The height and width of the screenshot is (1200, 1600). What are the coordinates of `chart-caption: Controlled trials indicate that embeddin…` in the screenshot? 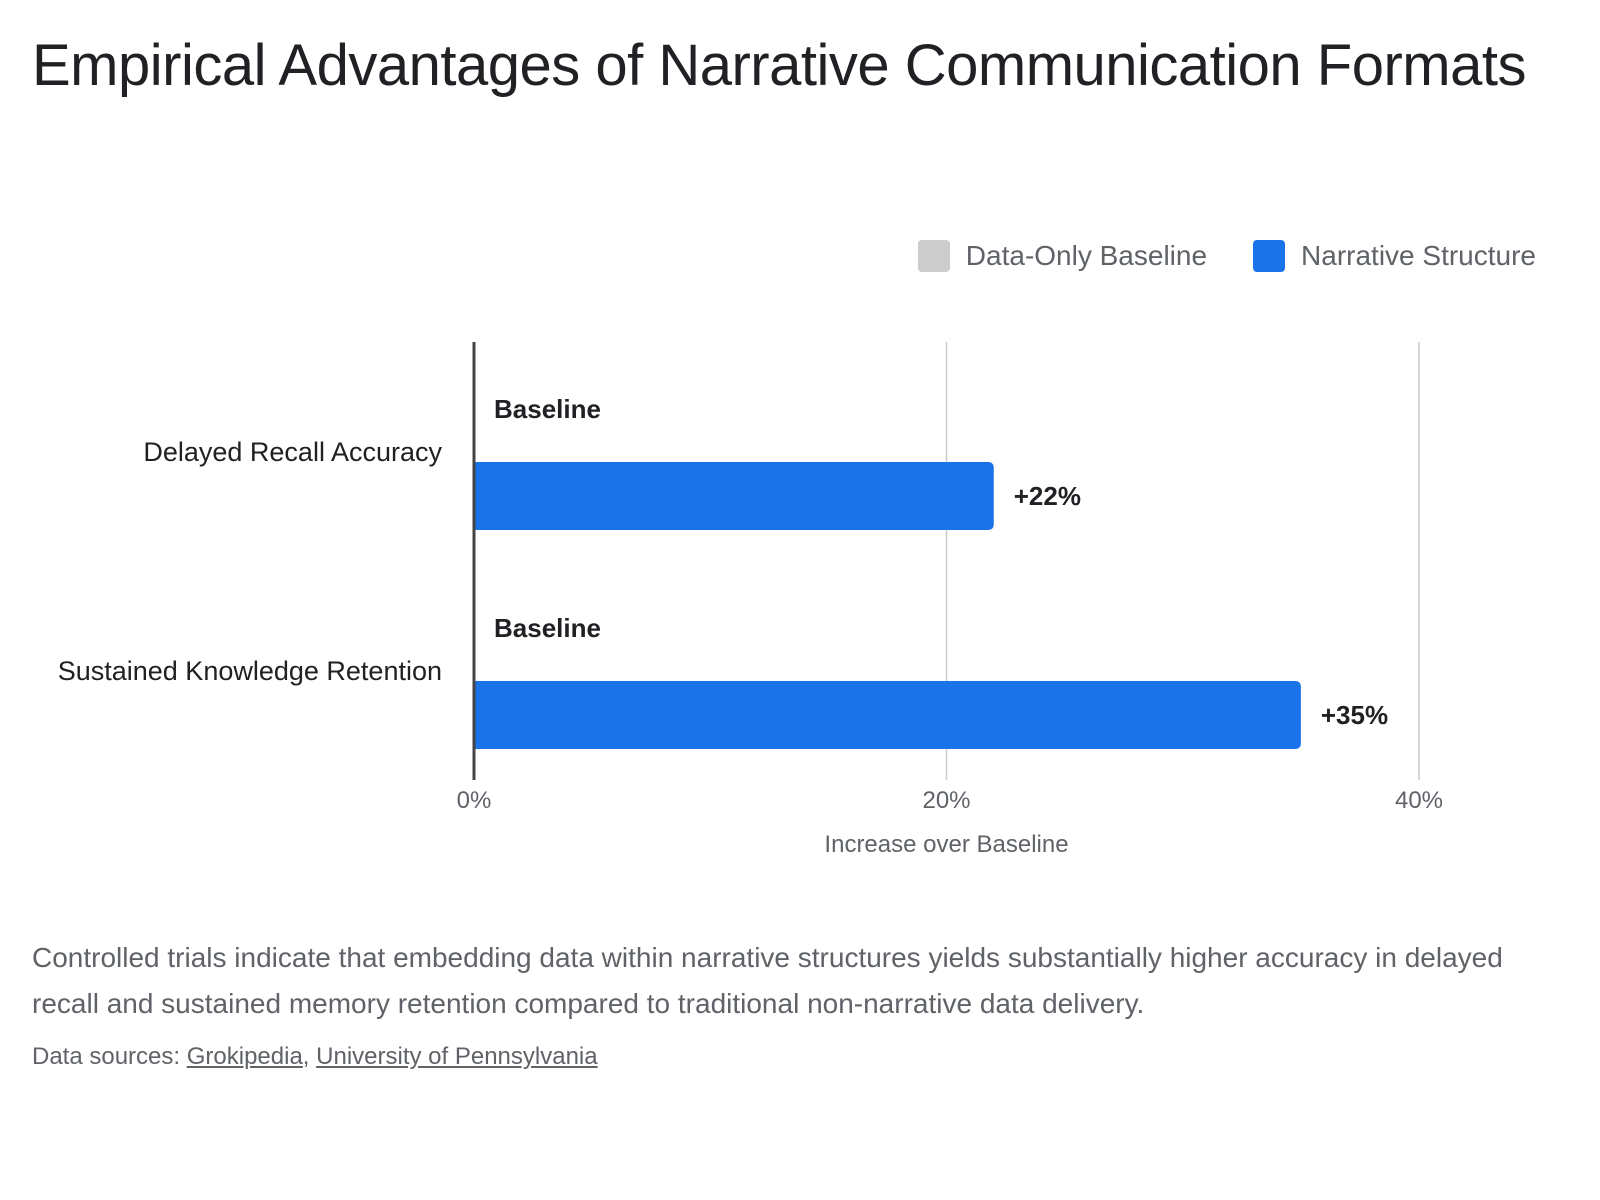 It's located at (767, 980).